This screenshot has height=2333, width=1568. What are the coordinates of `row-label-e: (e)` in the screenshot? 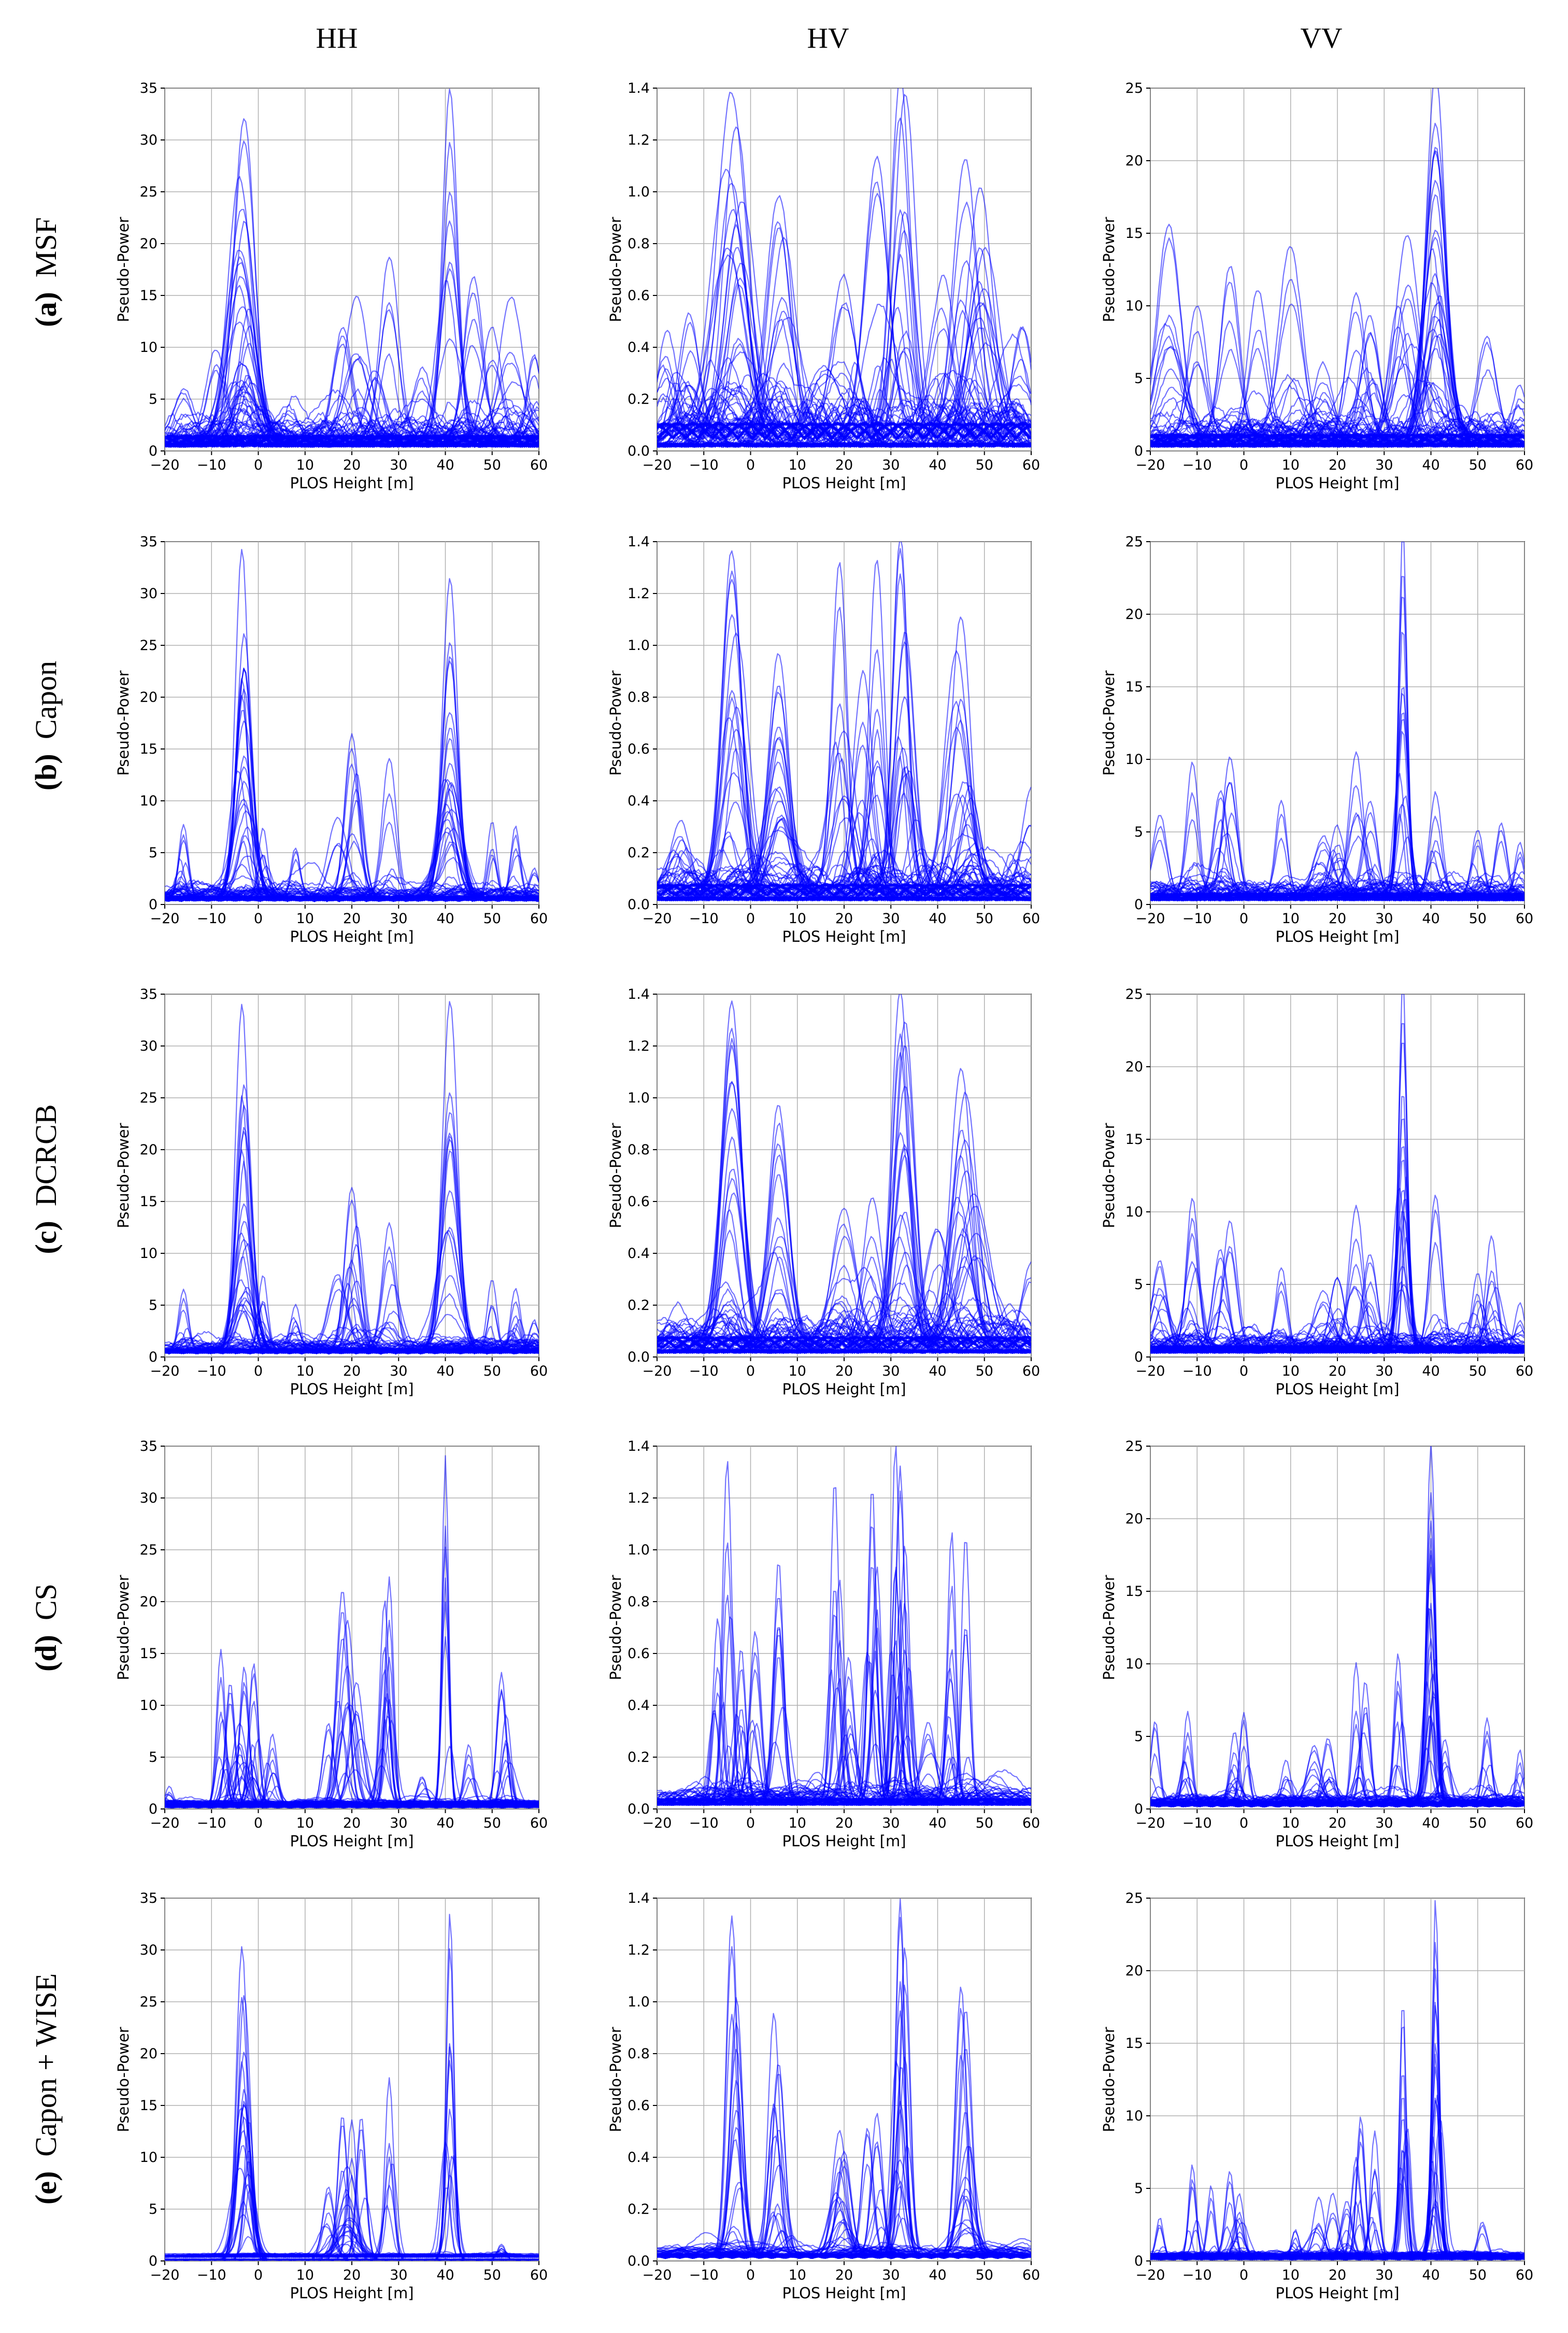 It's located at (46, 2187).